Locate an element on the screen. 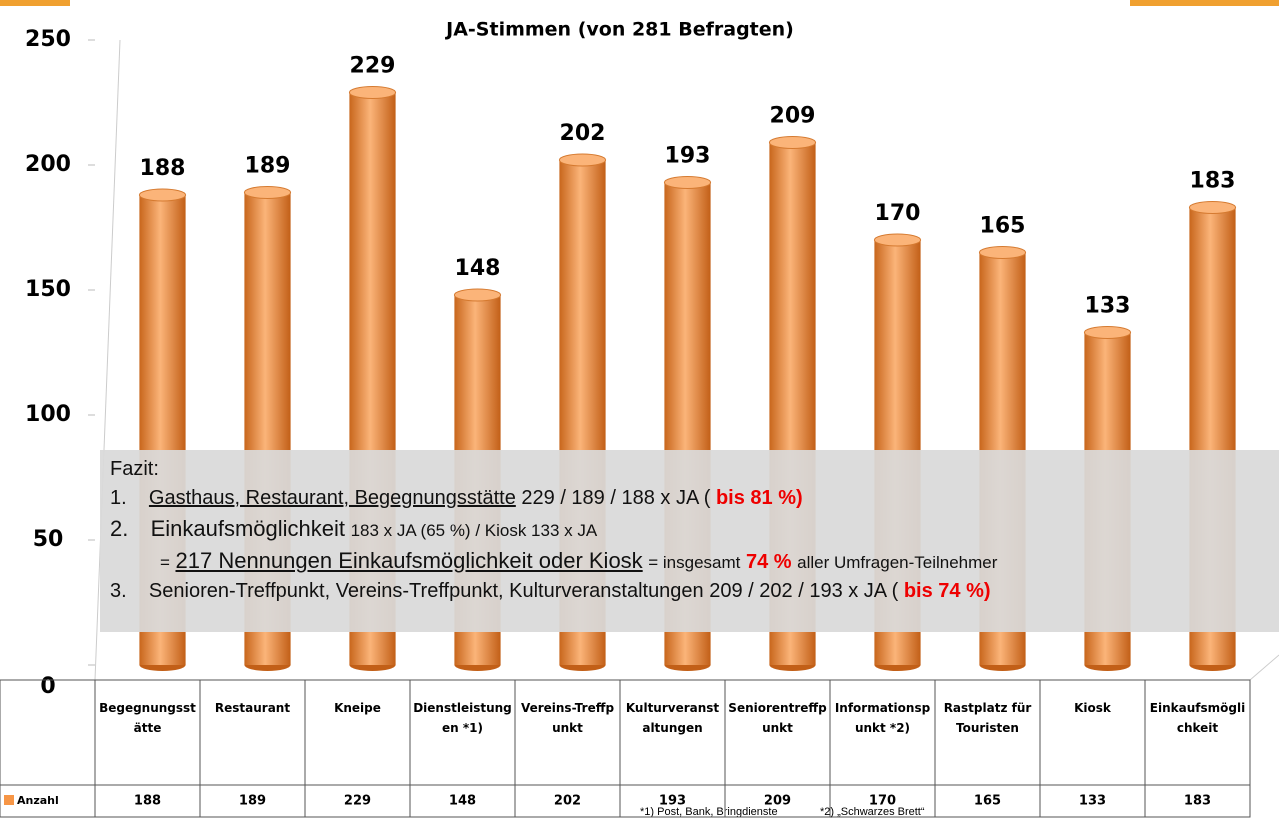 This screenshot has width=1279, height=823. y-tick-label: 50 is located at coordinates (48, 539).